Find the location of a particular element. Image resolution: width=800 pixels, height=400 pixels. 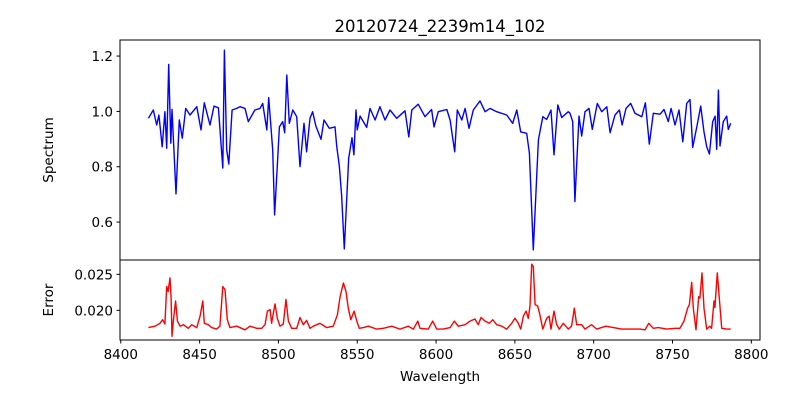

spectrum-y-tick-label: 1.0 is located at coordinates (102, 112).